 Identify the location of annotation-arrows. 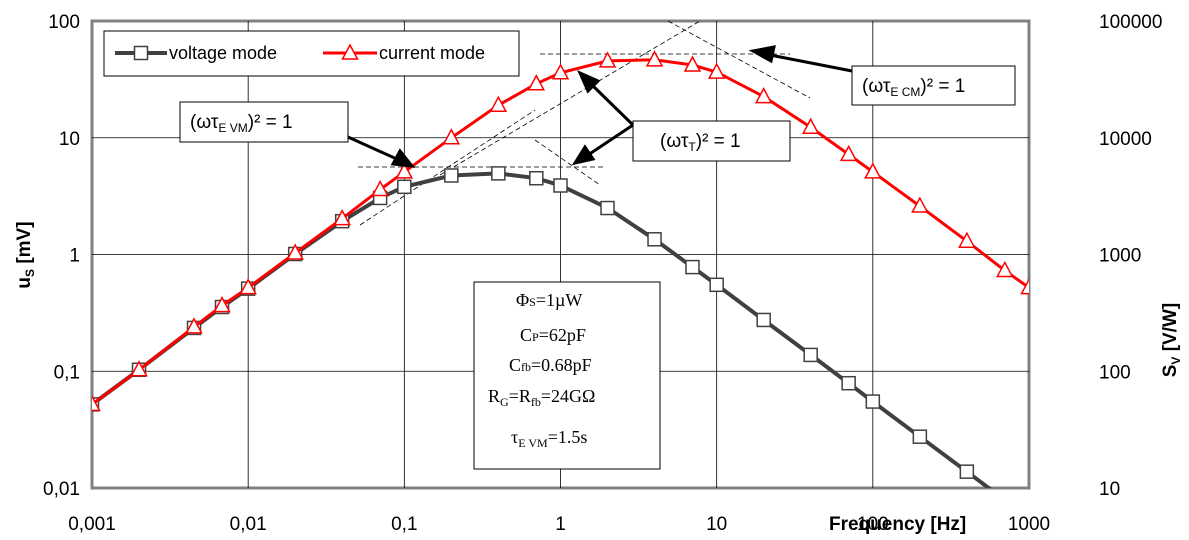
(600, 106).